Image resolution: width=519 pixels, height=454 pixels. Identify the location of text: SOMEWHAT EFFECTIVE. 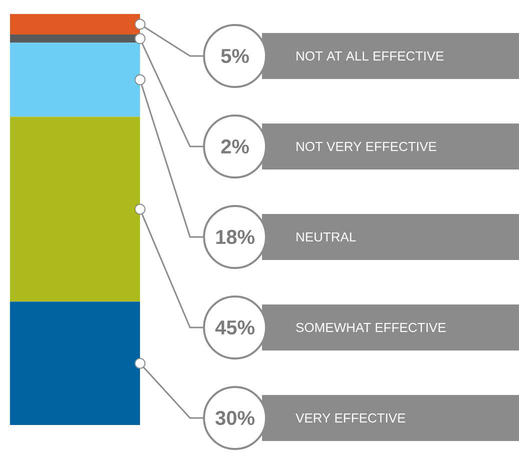
(371, 327).